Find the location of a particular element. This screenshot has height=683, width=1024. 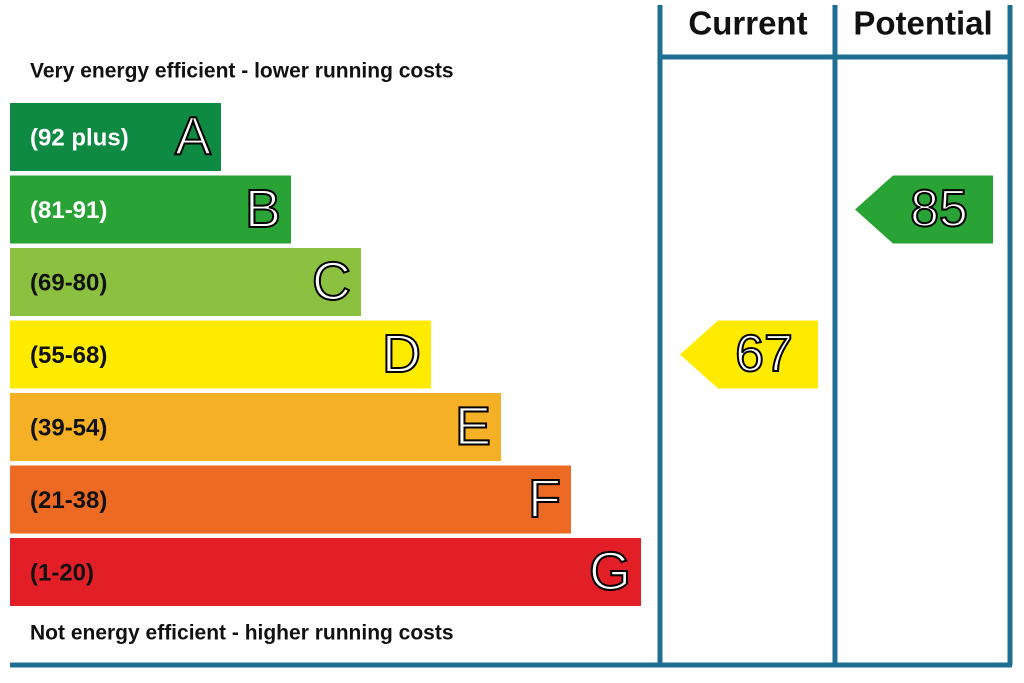

band-letter: C is located at coordinates (331, 281).